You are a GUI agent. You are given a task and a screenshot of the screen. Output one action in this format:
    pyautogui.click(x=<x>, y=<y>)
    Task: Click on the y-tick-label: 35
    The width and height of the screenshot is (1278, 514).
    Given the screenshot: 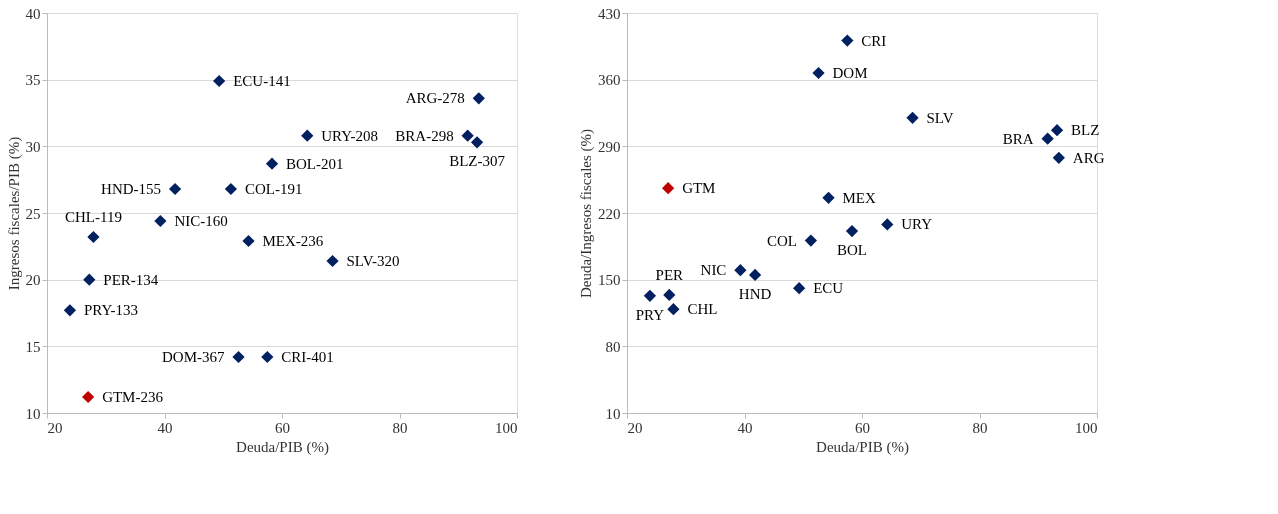 What is the action you would take?
    pyautogui.click(x=33, y=80)
    